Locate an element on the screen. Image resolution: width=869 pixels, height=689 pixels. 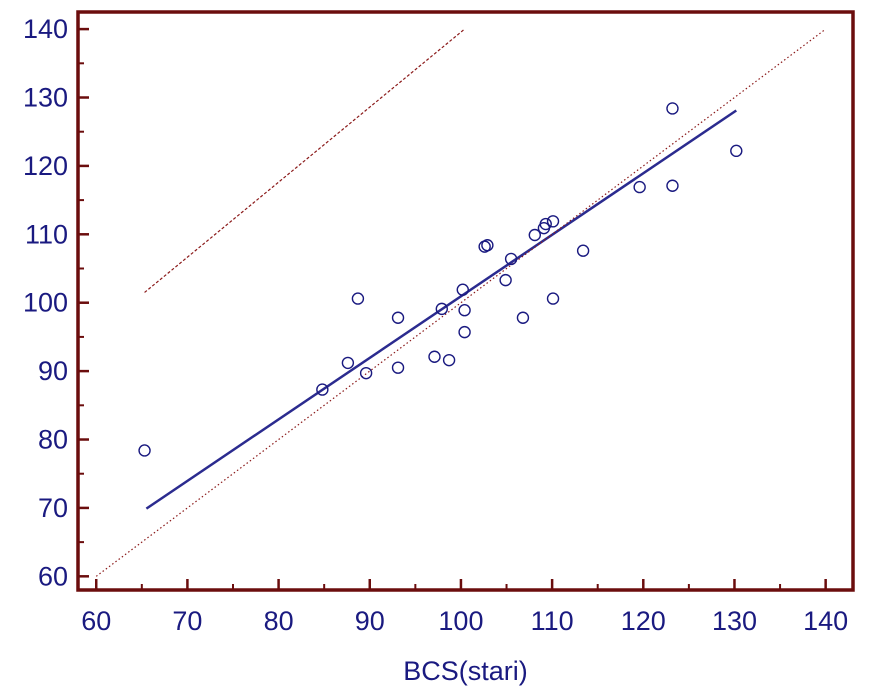
x-tick-label: 100 is located at coordinates (460, 621).